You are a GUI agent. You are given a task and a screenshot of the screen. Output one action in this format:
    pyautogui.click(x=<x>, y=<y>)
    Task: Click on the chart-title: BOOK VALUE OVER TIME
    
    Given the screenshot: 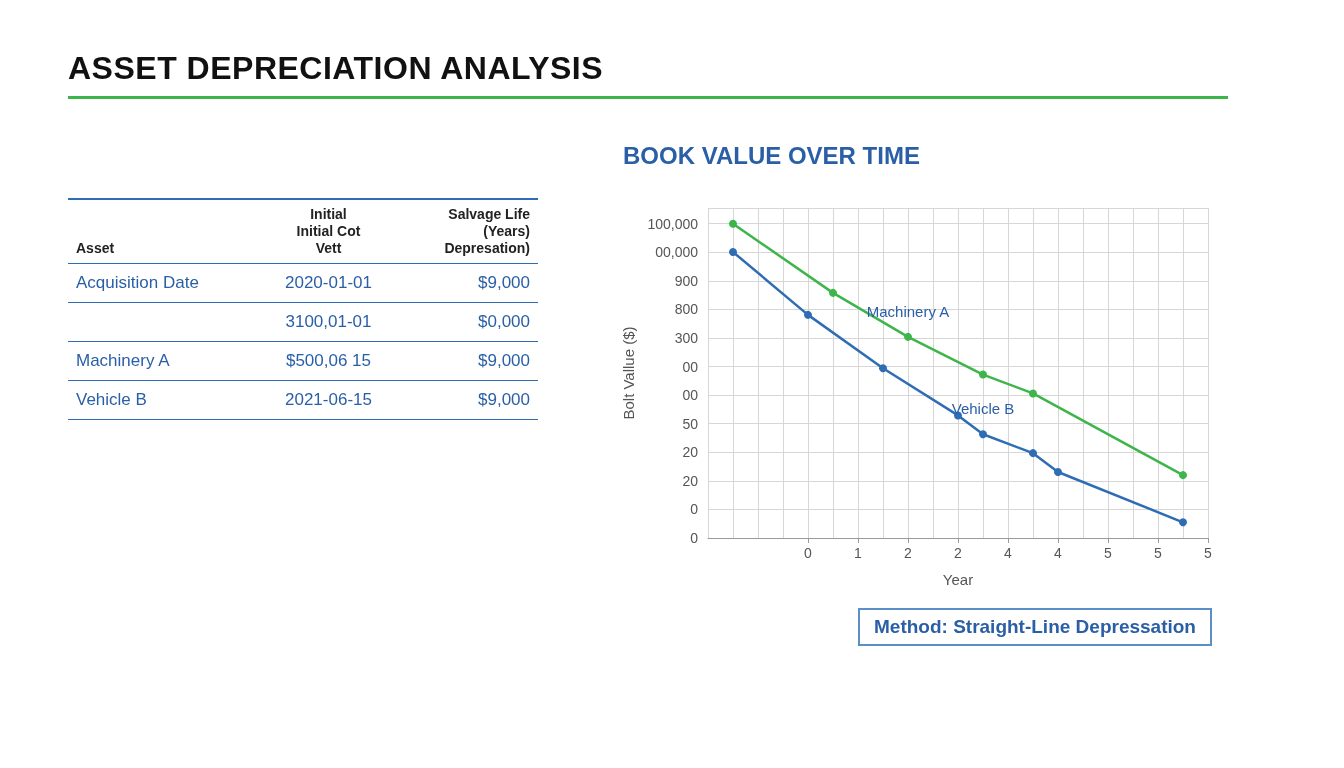 What is the action you would take?
    pyautogui.click(x=771, y=155)
    